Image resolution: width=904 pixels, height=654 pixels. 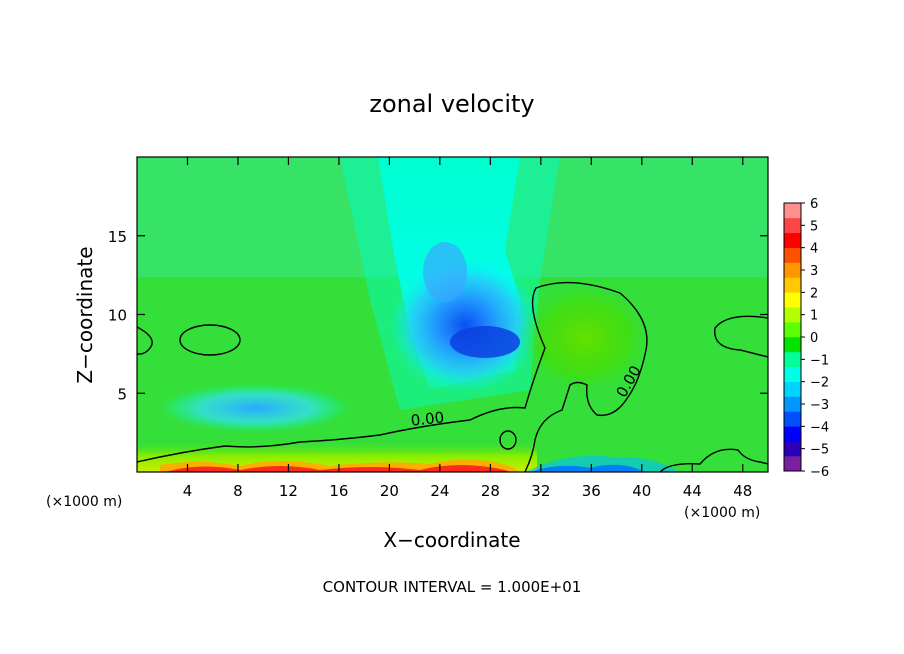 What do you see at coordinates (819, 450) in the screenshot?
I see `colorbar-tick-label: −5` at bounding box center [819, 450].